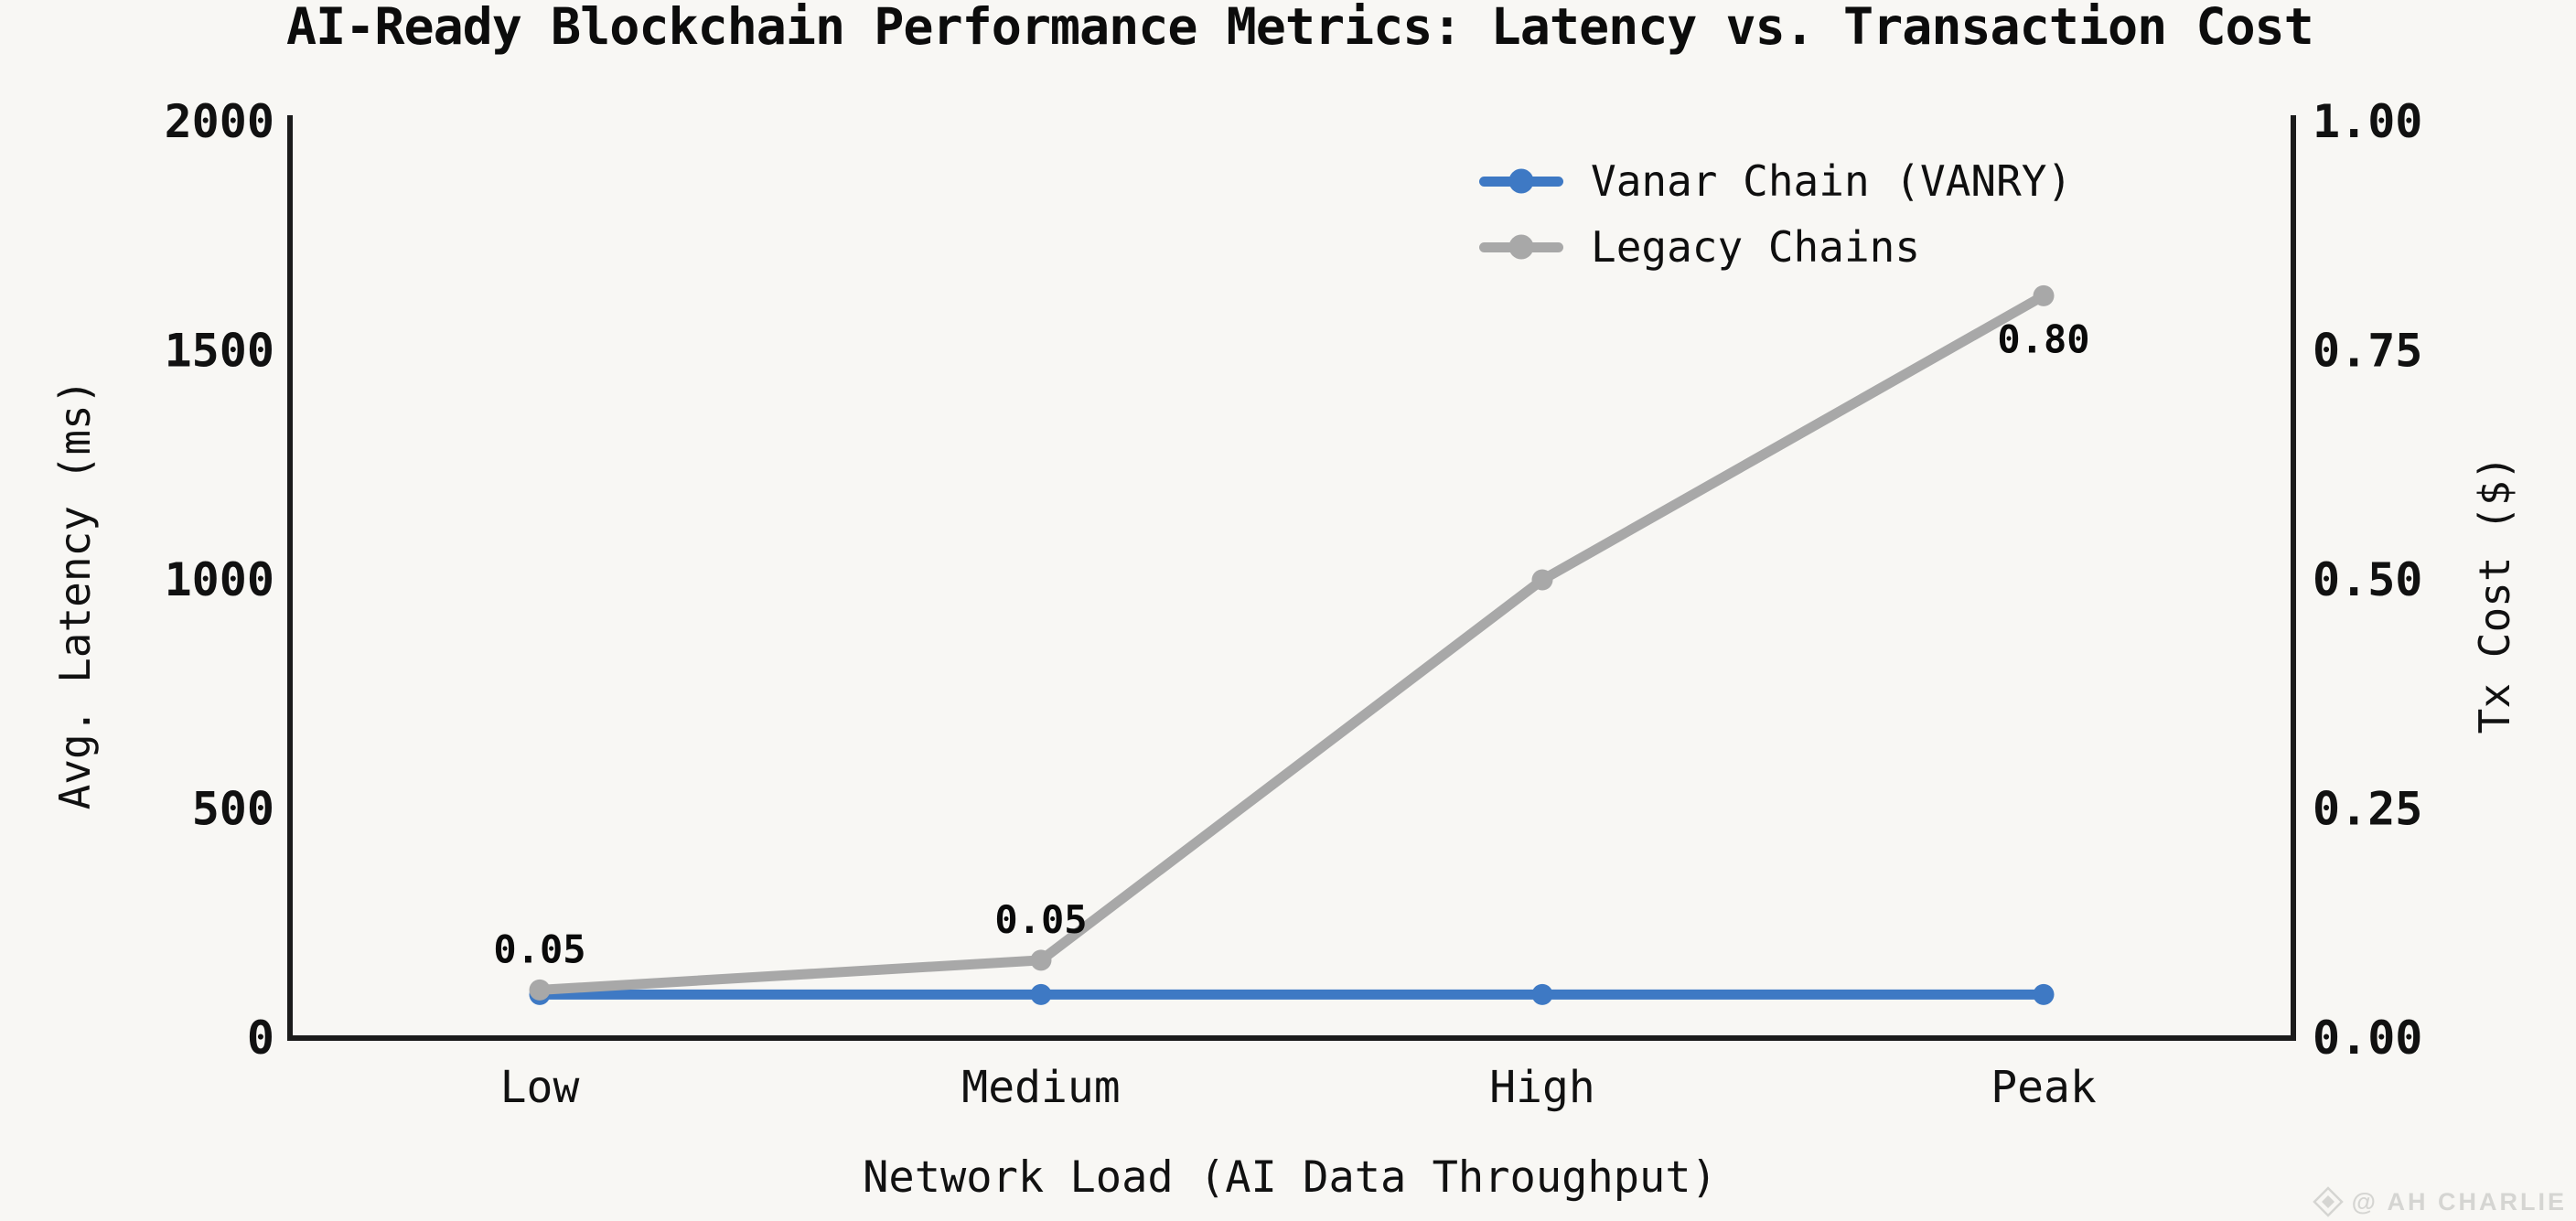 This screenshot has width=2576, height=1221. What do you see at coordinates (1040, 1087) in the screenshot?
I see `x-tick-label: Medium` at bounding box center [1040, 1087].